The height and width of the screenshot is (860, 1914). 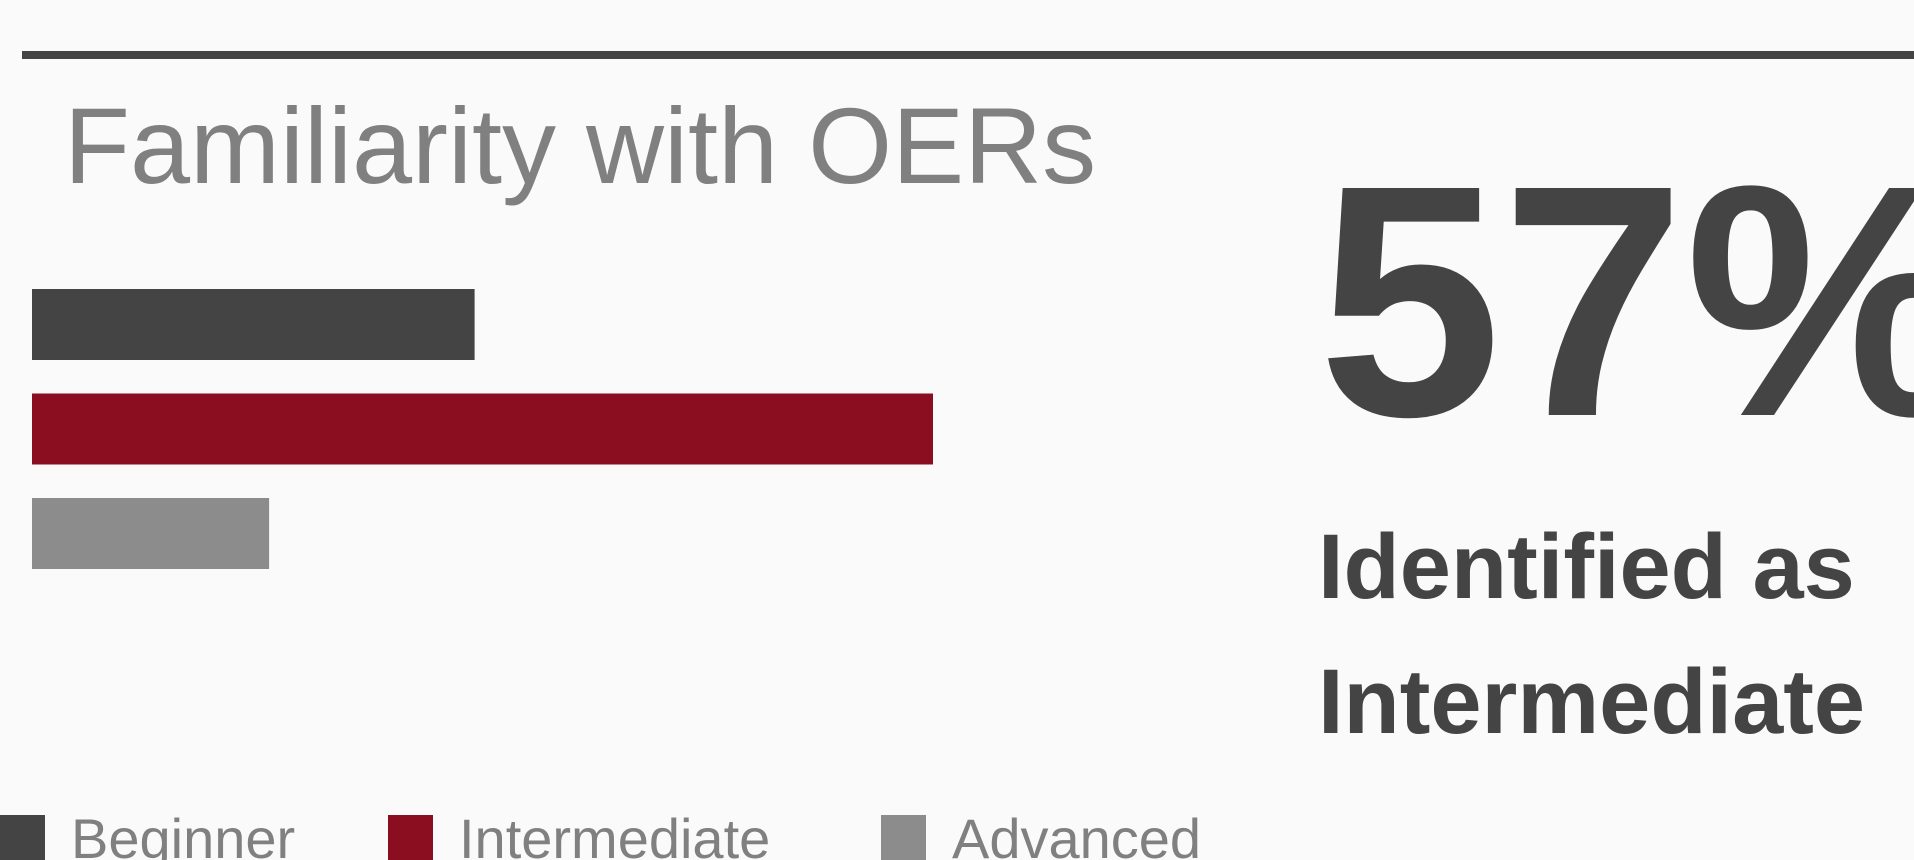 I want to click on legend-label: Intermediate, so click(x=614, y=833).